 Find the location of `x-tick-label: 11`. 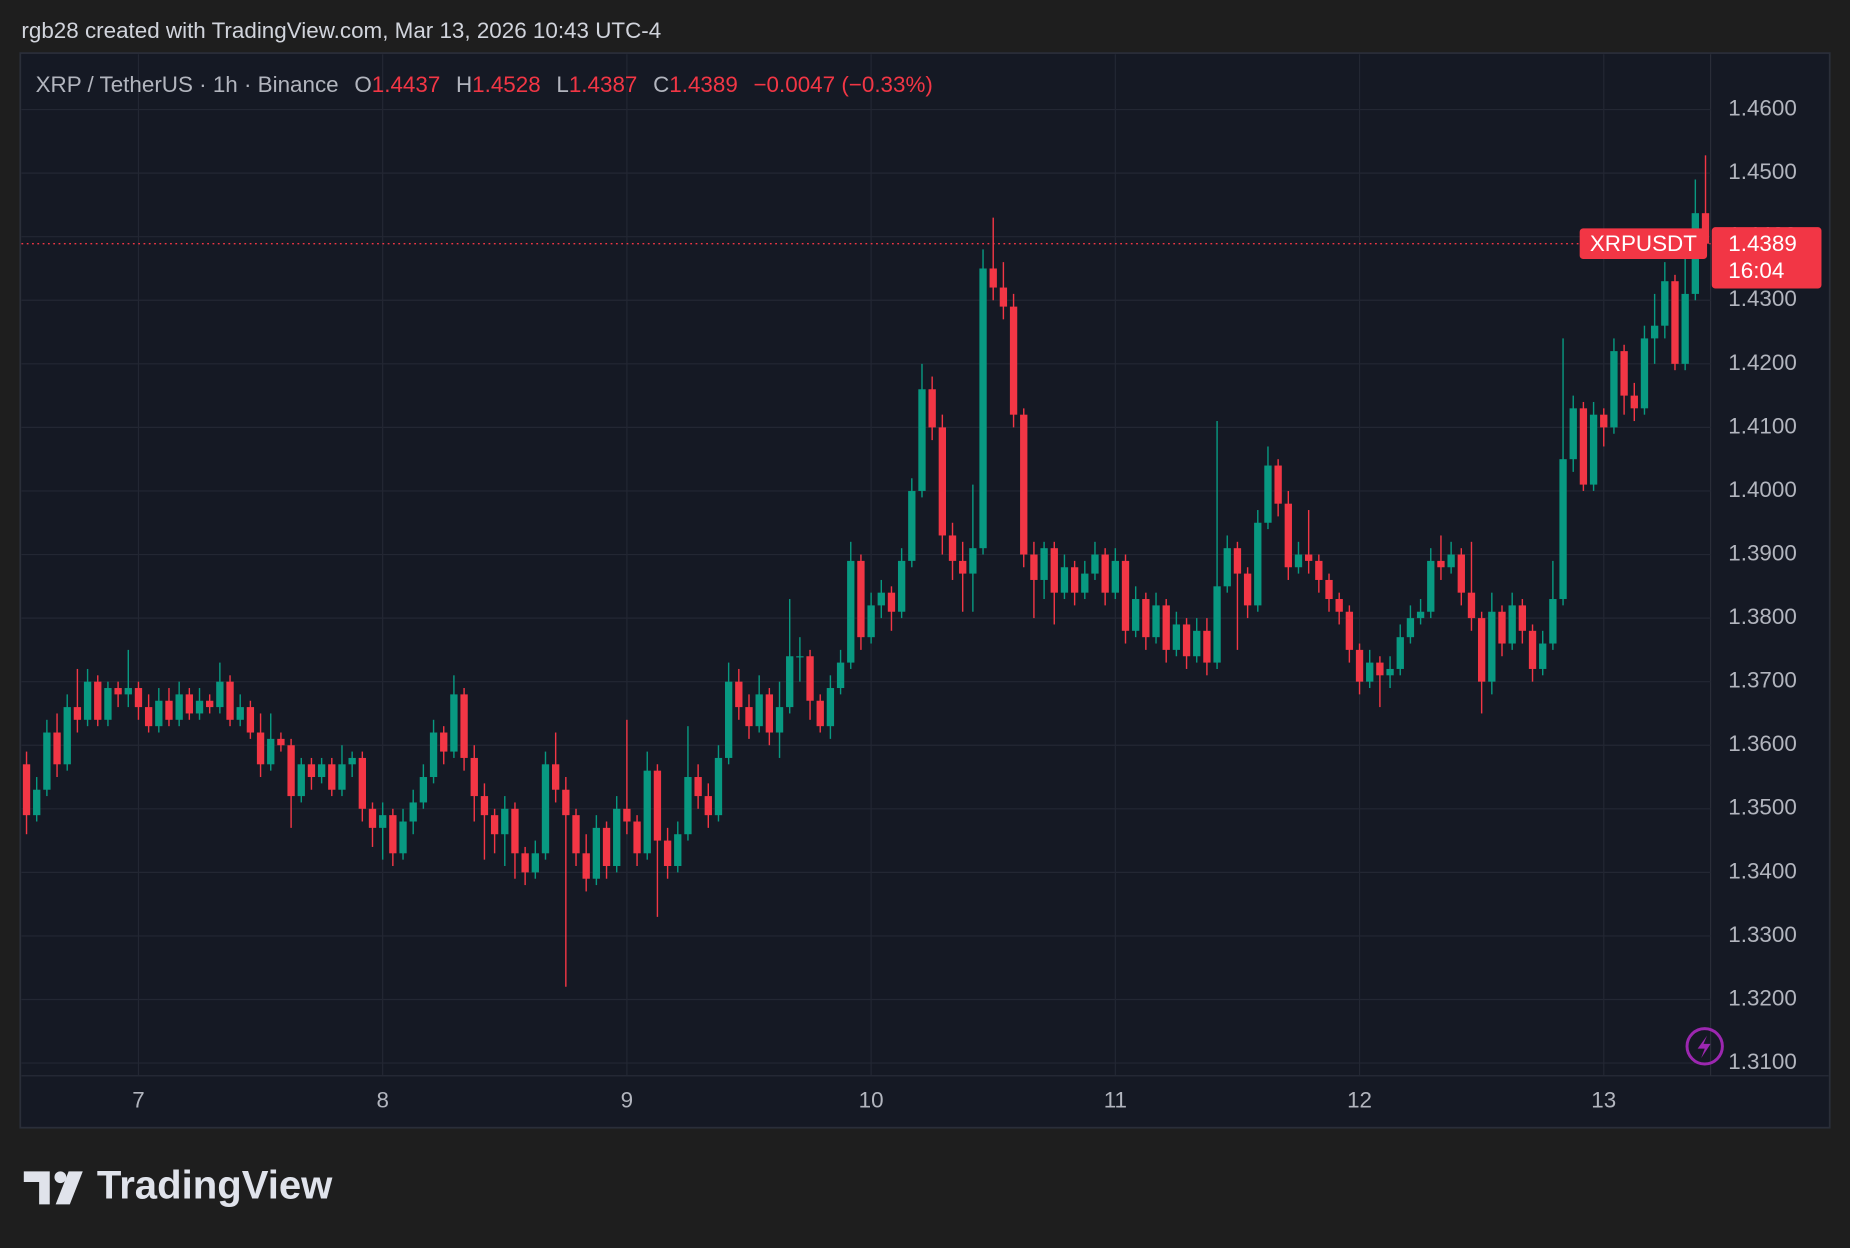

x-tick-label: 11 is located at coordinates (1115, 1100).